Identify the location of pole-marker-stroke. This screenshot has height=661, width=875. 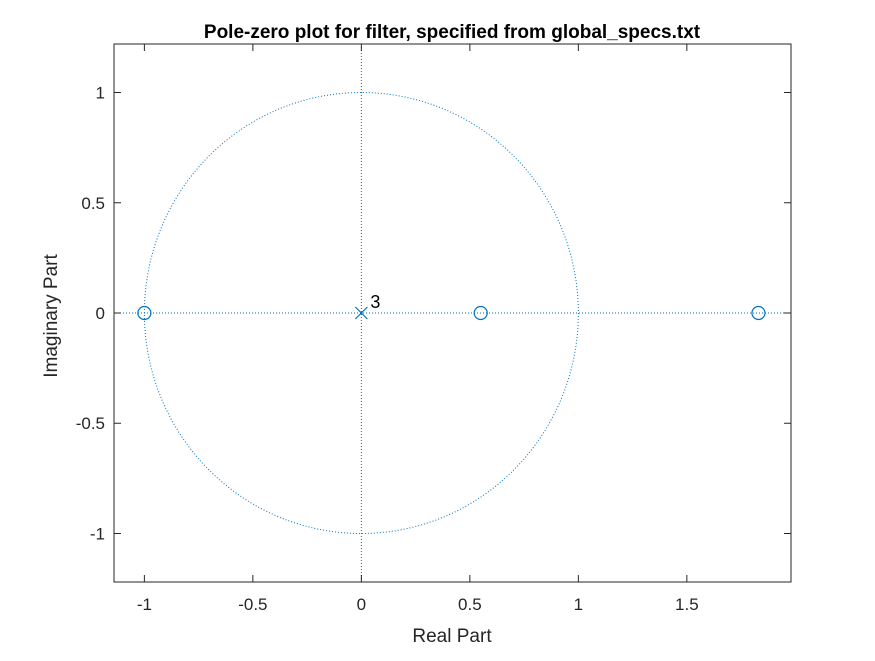
(361, 313).